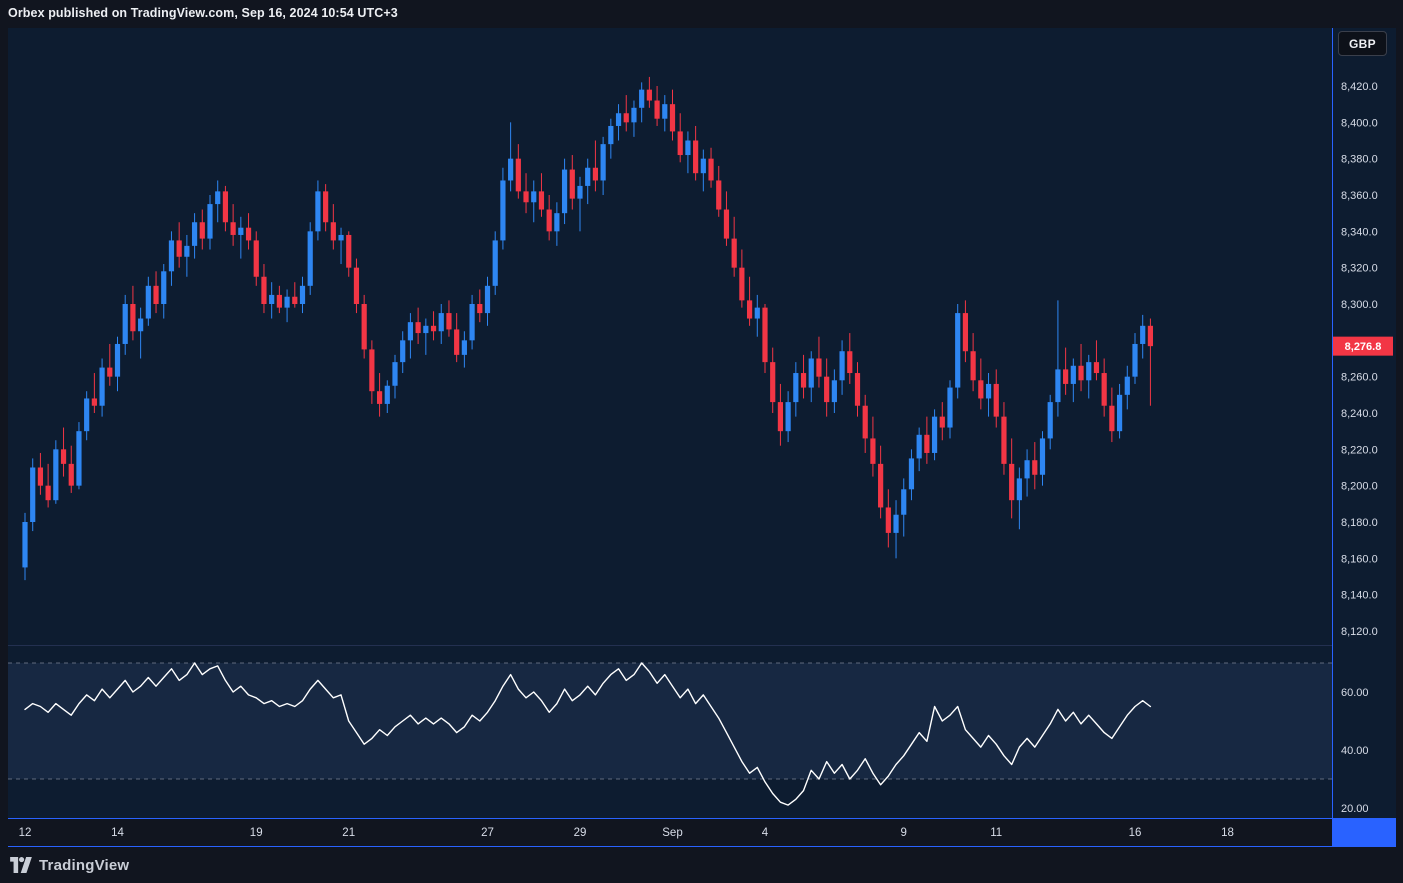  I want to click on time-axis-label: 12, so click(25, 833).